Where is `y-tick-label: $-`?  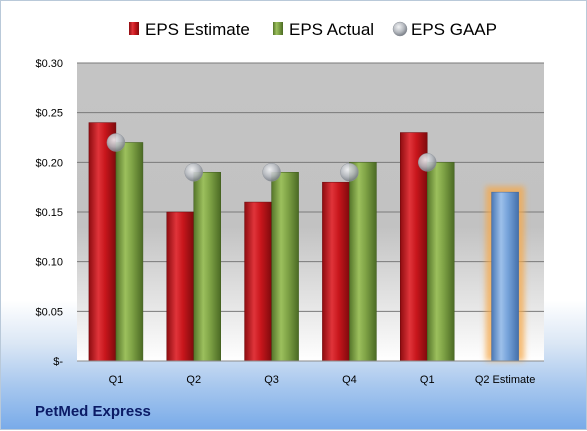 y-tick-label: $- is located at coordinates (58, 362).